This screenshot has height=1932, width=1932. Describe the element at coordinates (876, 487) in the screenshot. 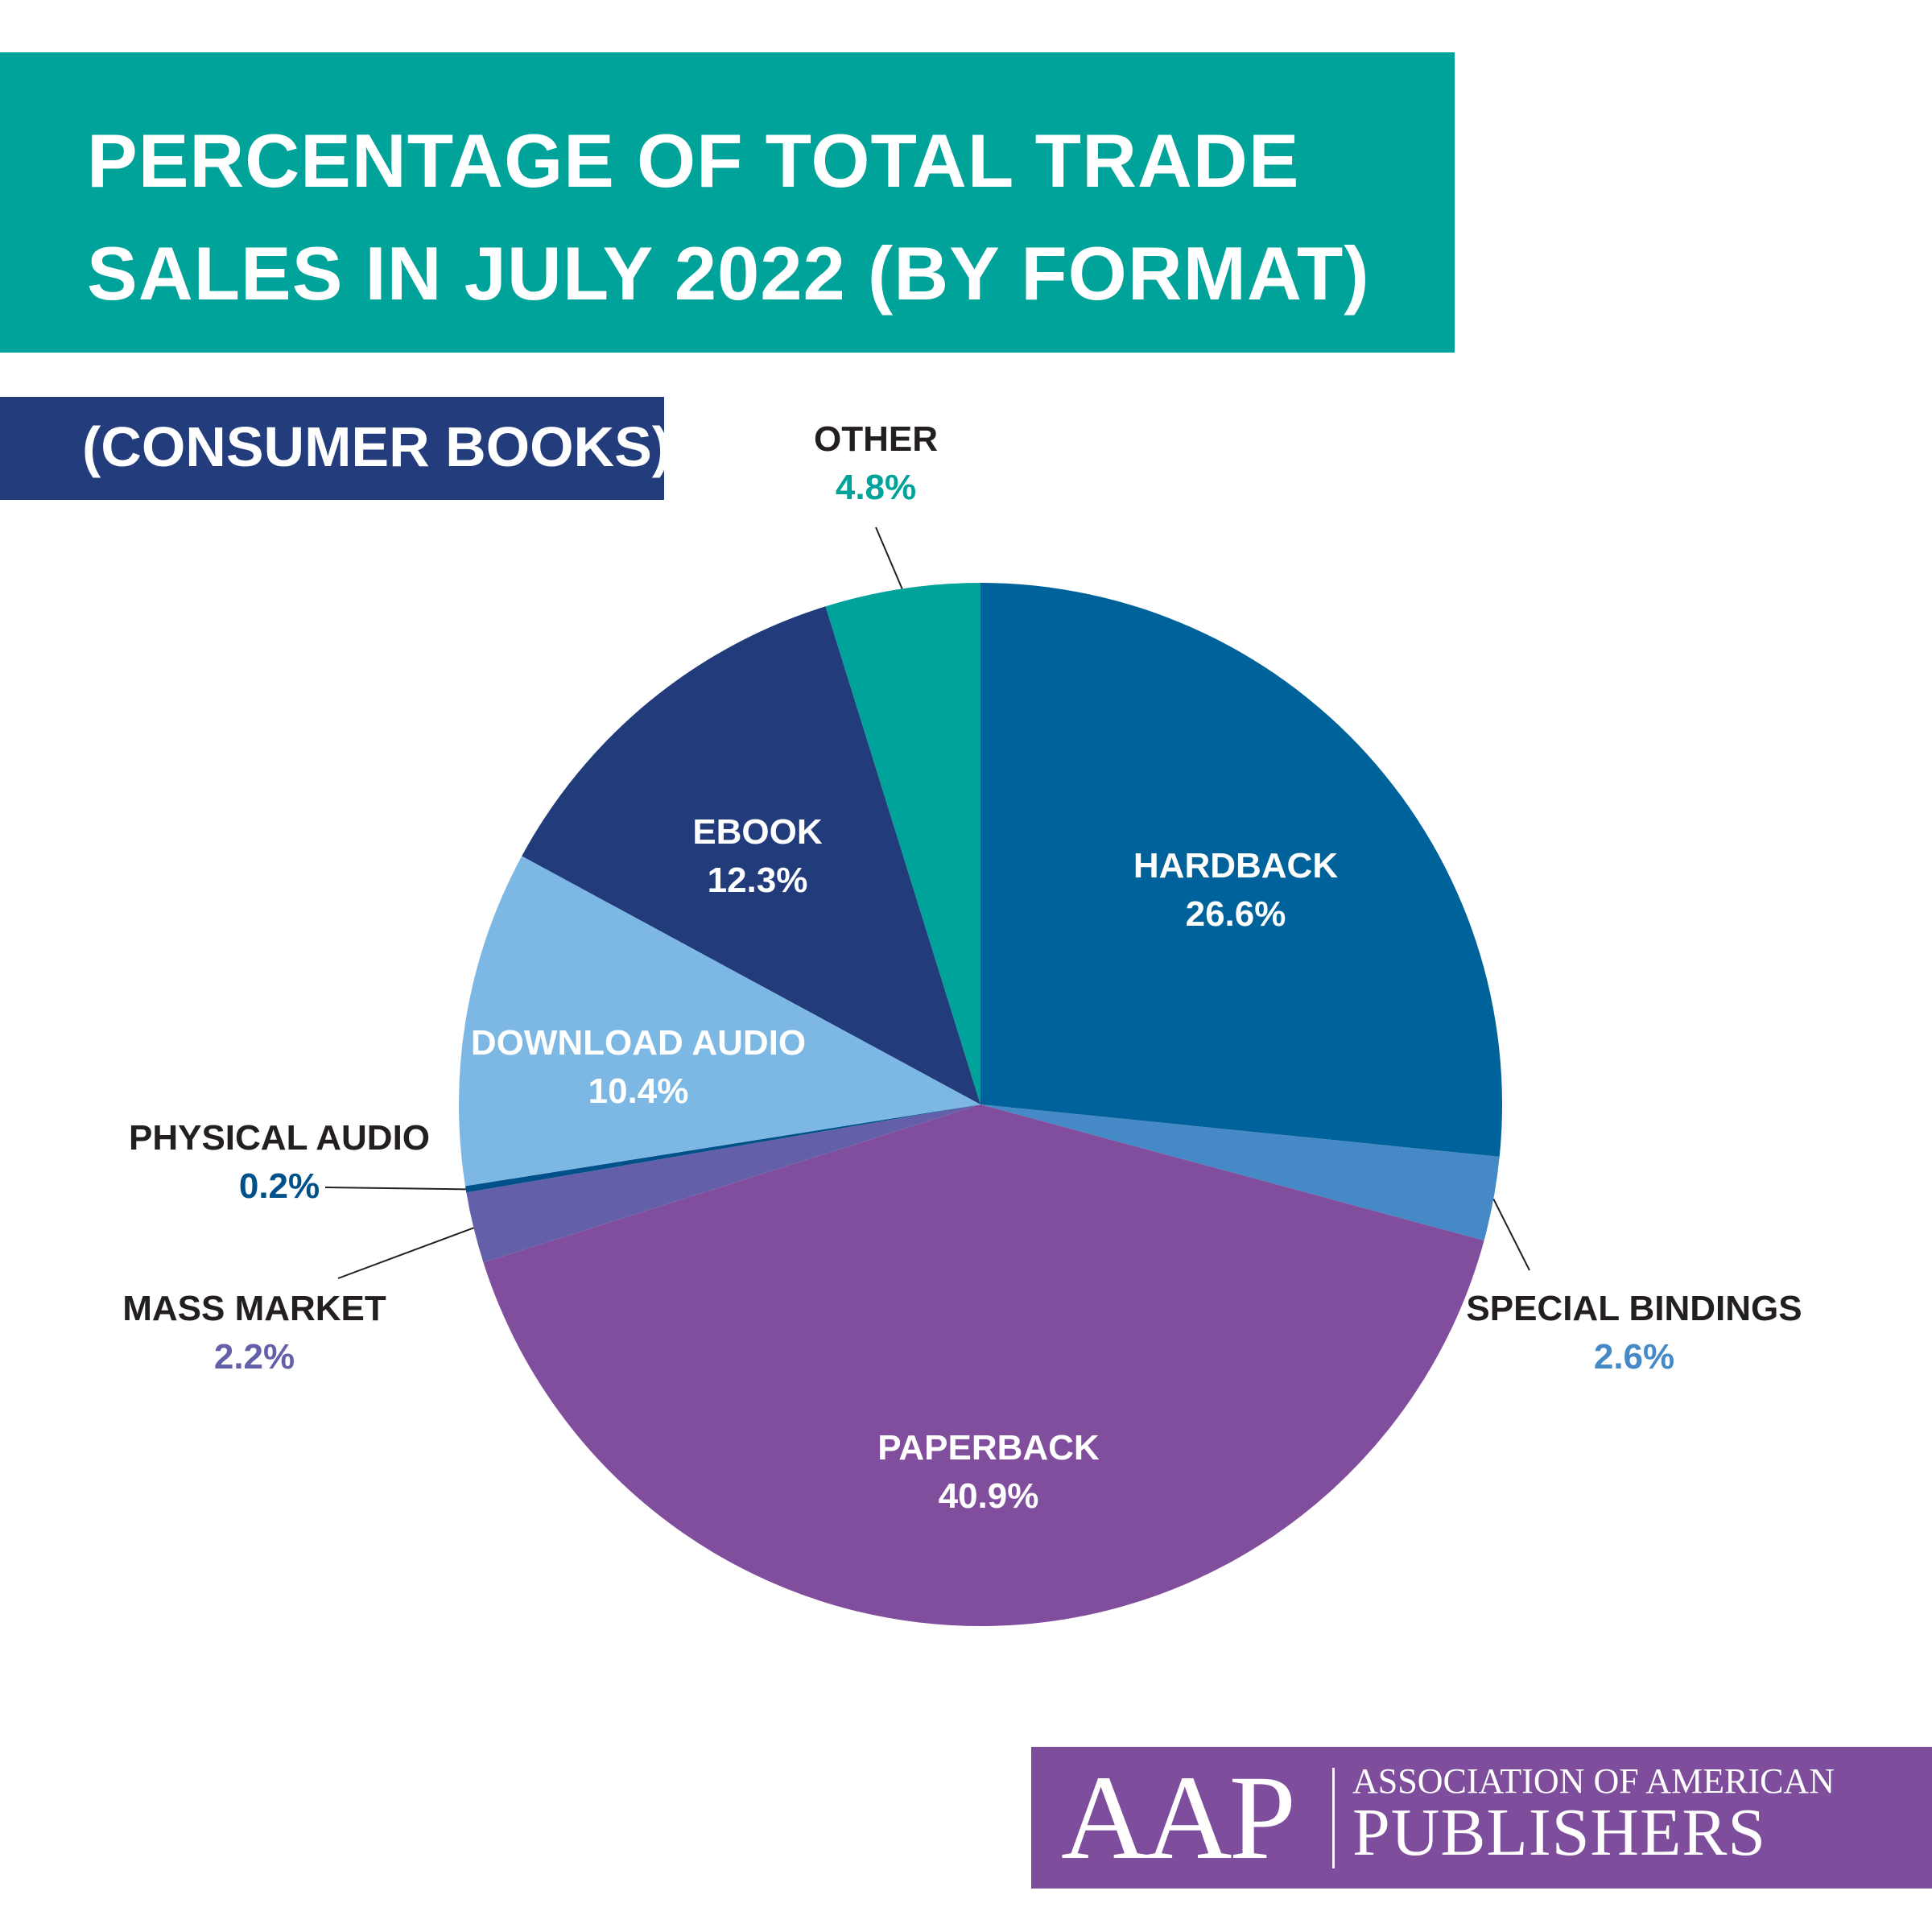

I see `label-value-other: 4.8%` at that location.